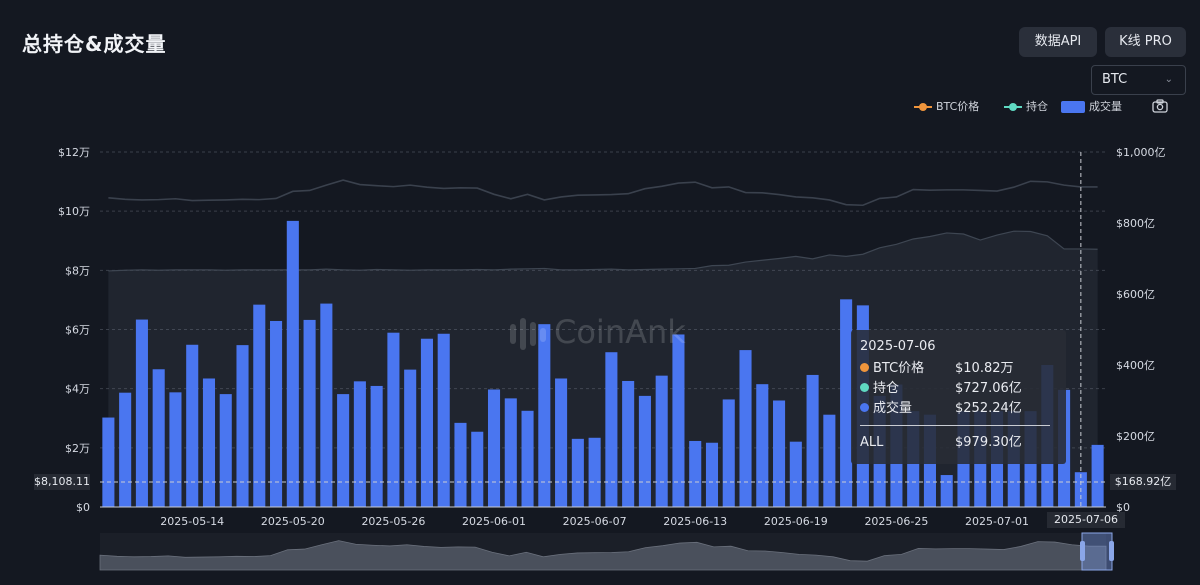 This screenshot has height=585, width=1200. What do you see at coordinates (1097, 551) in the screenshot?
I see `navigator-selection` at bounding box center [1097, 551].